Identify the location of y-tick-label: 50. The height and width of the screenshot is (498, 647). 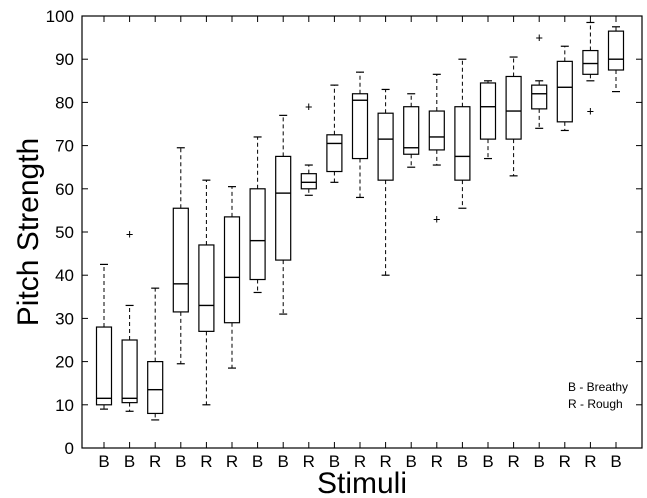
(64, 232).